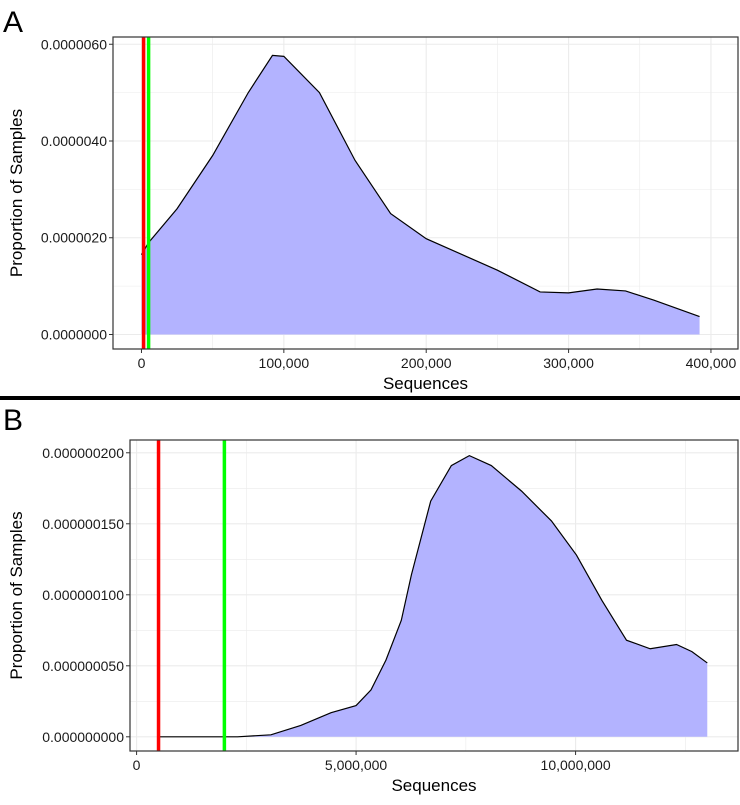 The width and height of the screenshot is (740, 805). What do you see at coordinates (568, 363) in the screenshot?
I see `x-tick-label: 300,000` at bounding box center [568, 363].